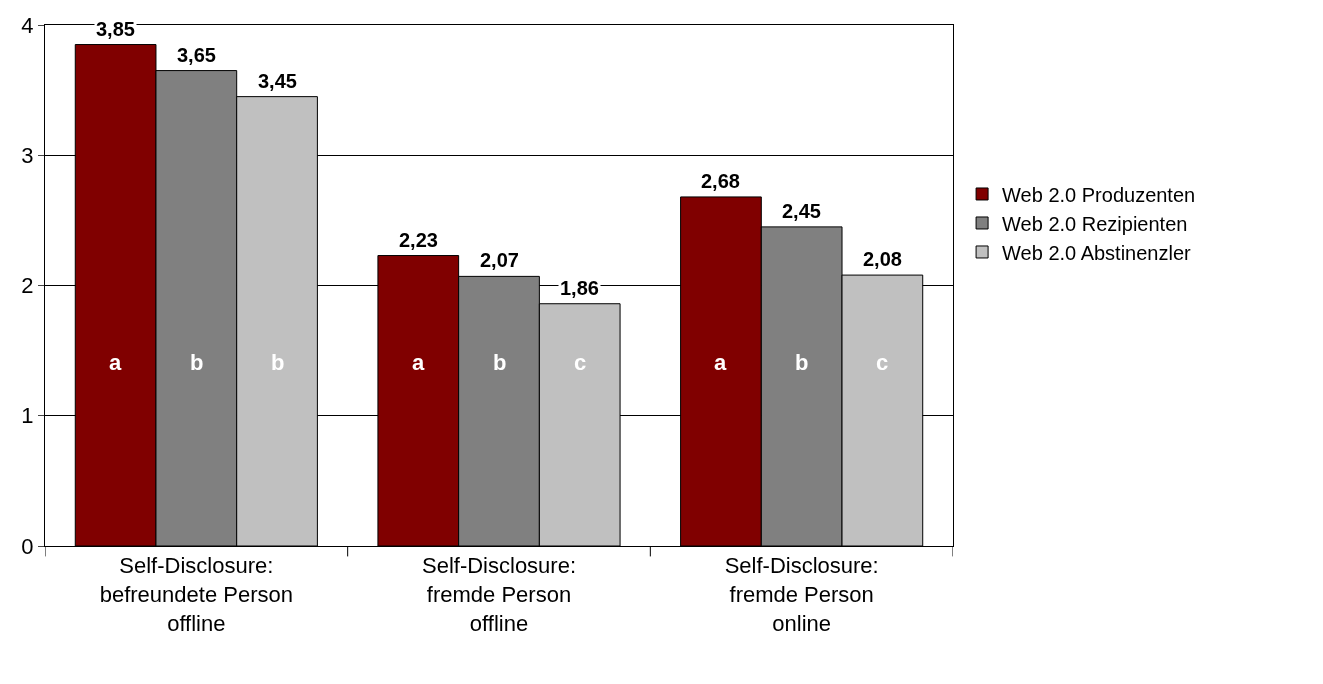 The height and width of the screenshot is (684, 1323). Describe the element at coordinates (27, 546) in the screenshot. I see `y-tick-label: 0` at that location.